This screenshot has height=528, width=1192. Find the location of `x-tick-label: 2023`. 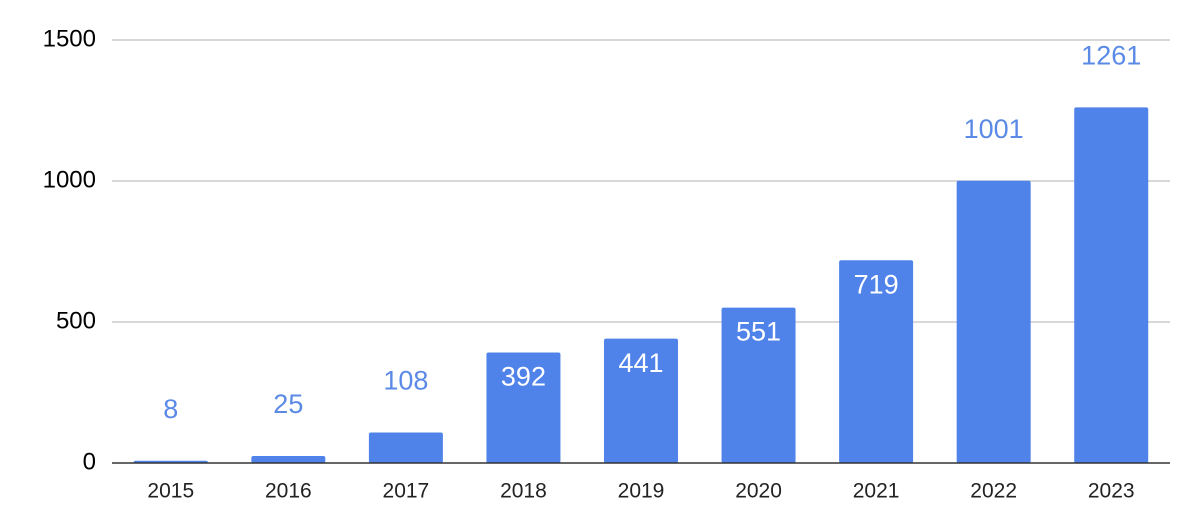

x-tick-label: 2023 is located at coordinates (1111, 491).